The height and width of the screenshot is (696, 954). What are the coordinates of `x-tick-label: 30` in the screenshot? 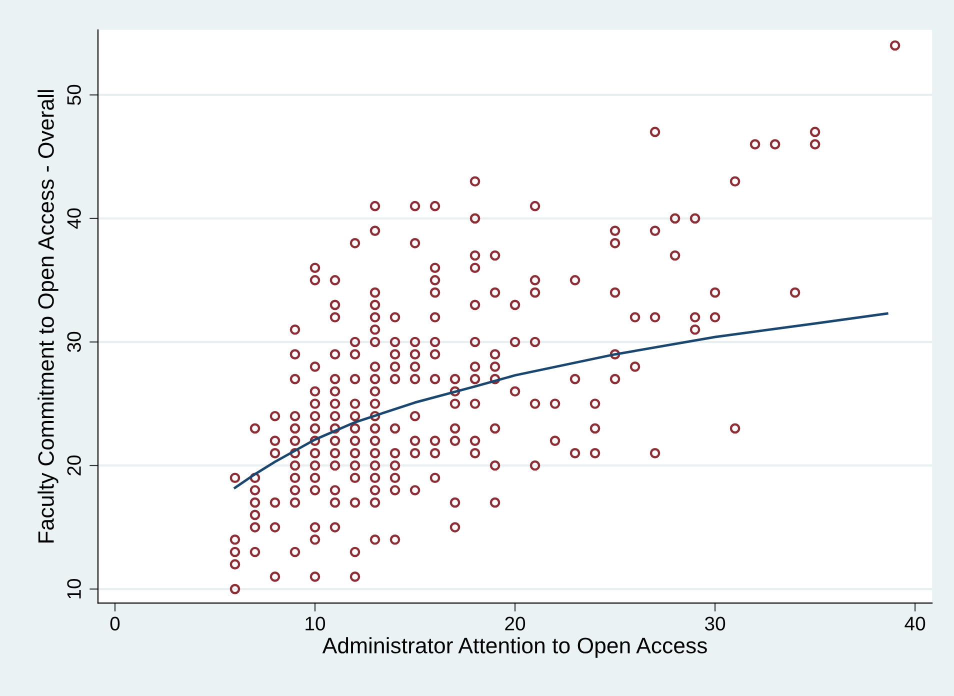 It's located at (715, 623).